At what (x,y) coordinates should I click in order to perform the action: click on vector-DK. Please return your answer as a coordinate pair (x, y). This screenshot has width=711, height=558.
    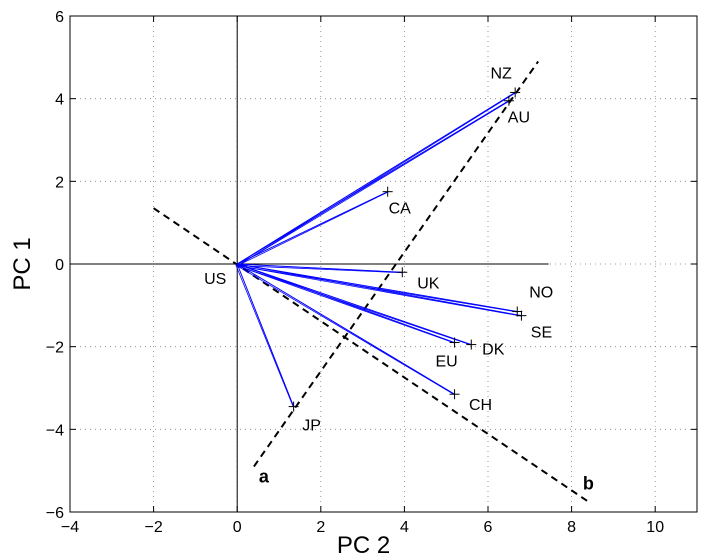
    Looking at the image, I should click on (354, 304).